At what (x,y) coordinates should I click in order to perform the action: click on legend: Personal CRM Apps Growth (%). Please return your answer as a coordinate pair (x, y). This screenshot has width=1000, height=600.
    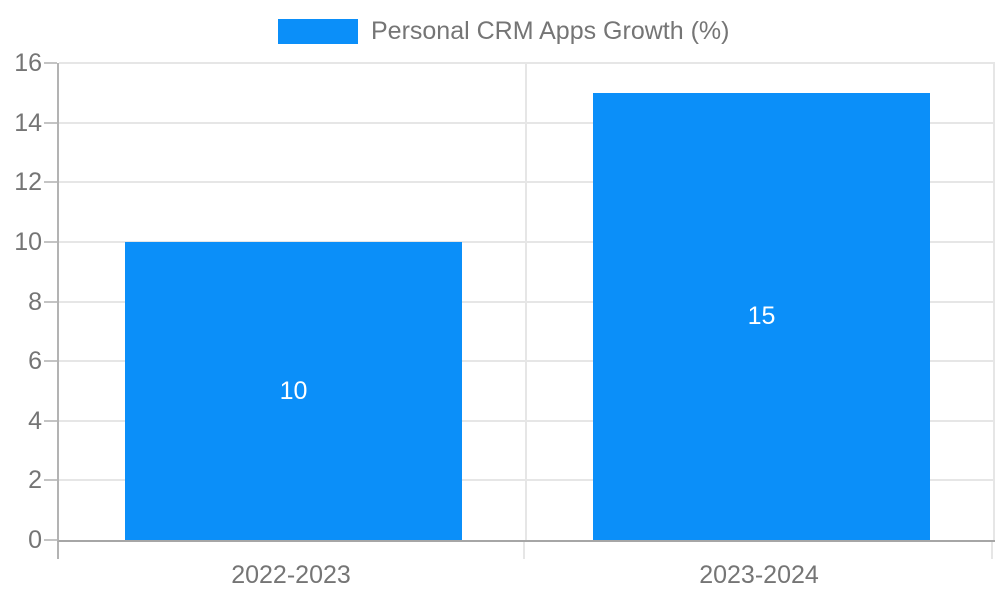
    Looking at the image, I should click on (503, 31).